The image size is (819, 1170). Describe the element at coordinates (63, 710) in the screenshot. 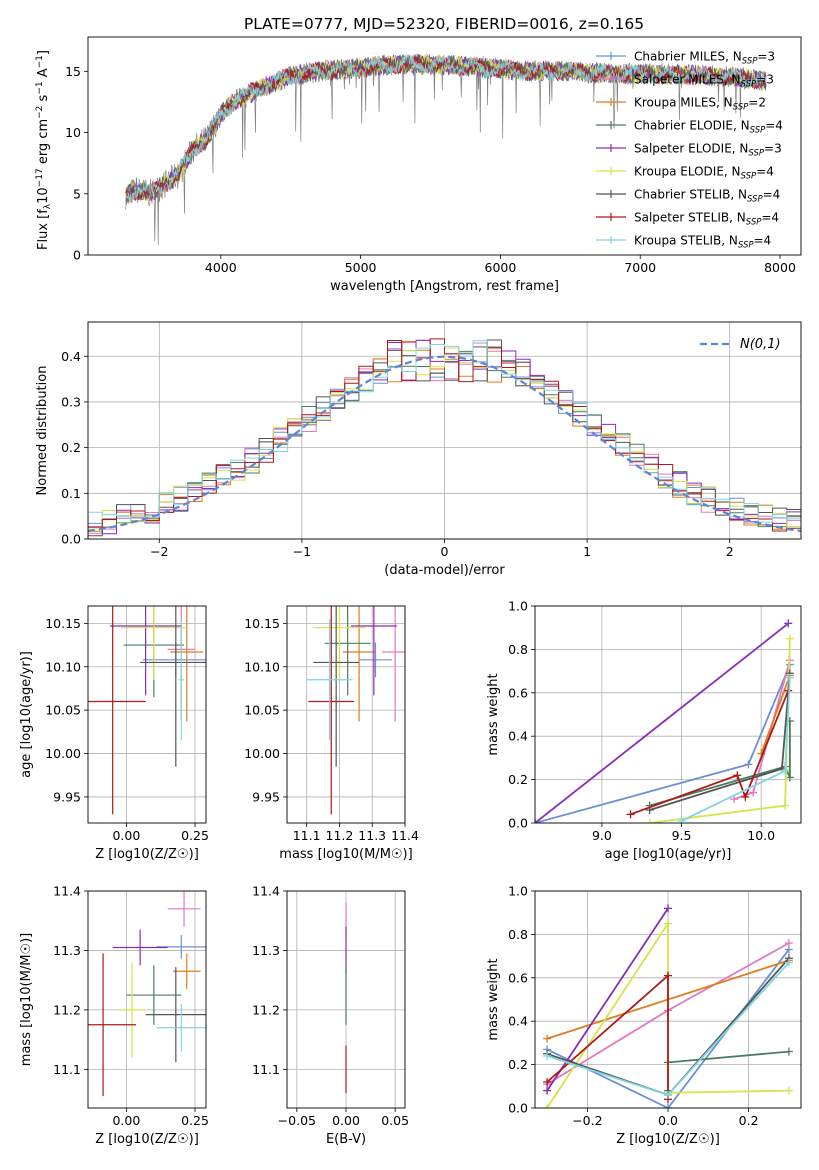

I see `y-tick-label: 10.05` at that location.